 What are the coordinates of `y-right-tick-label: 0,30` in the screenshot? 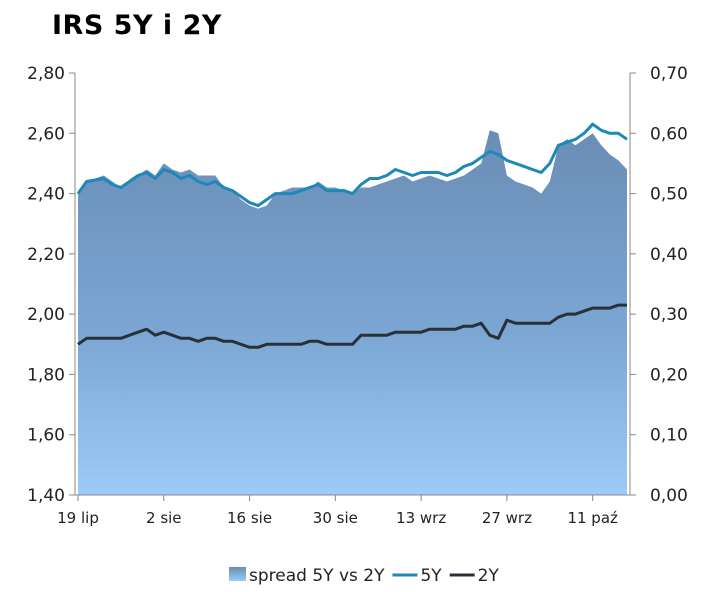 It's located at (669, 315).